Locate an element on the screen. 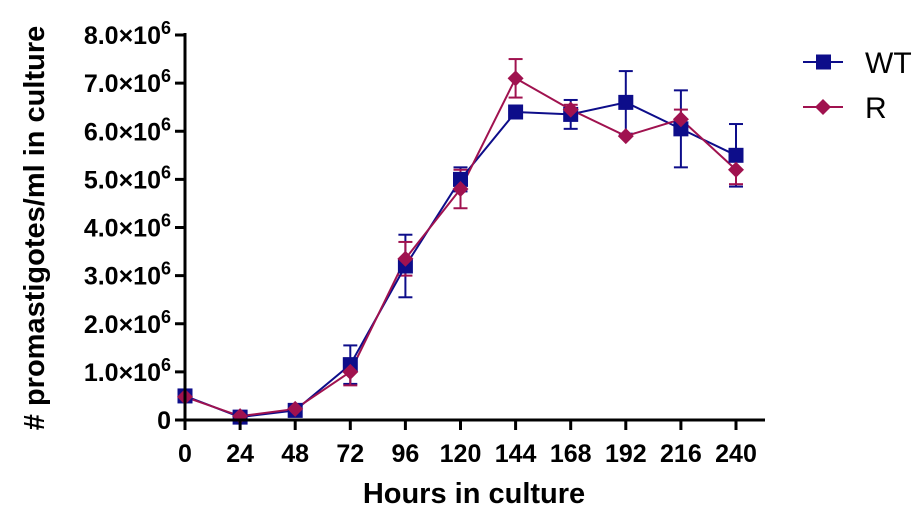 The width and height of the screenshot is (923, 510). x-tick-label: 240 is located at coordinates (736, 454).